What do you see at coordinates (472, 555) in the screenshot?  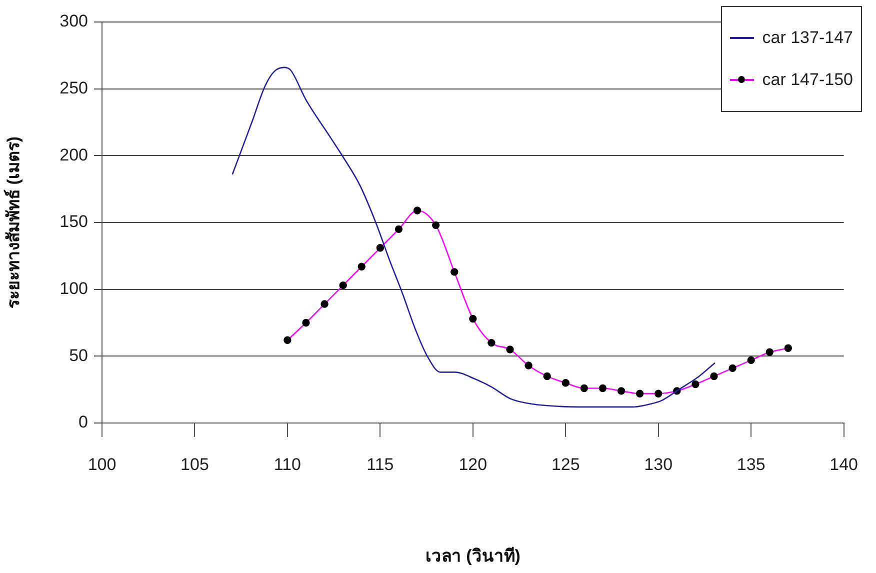 I see `x-axis-title: เวลา (วินาที)` at bounding box center [472, 555].